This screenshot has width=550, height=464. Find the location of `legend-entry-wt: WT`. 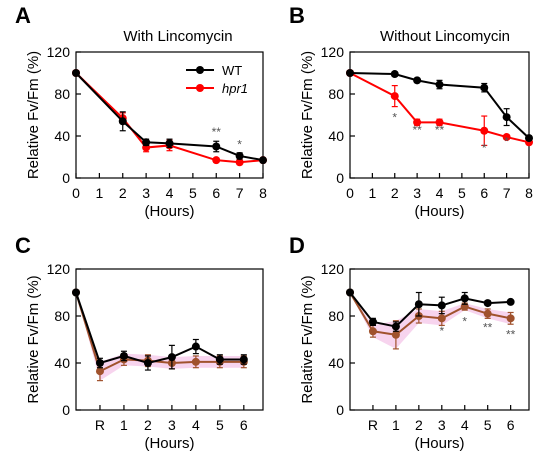

legend-entry-wt: WT is located at coordinates (232, 70).